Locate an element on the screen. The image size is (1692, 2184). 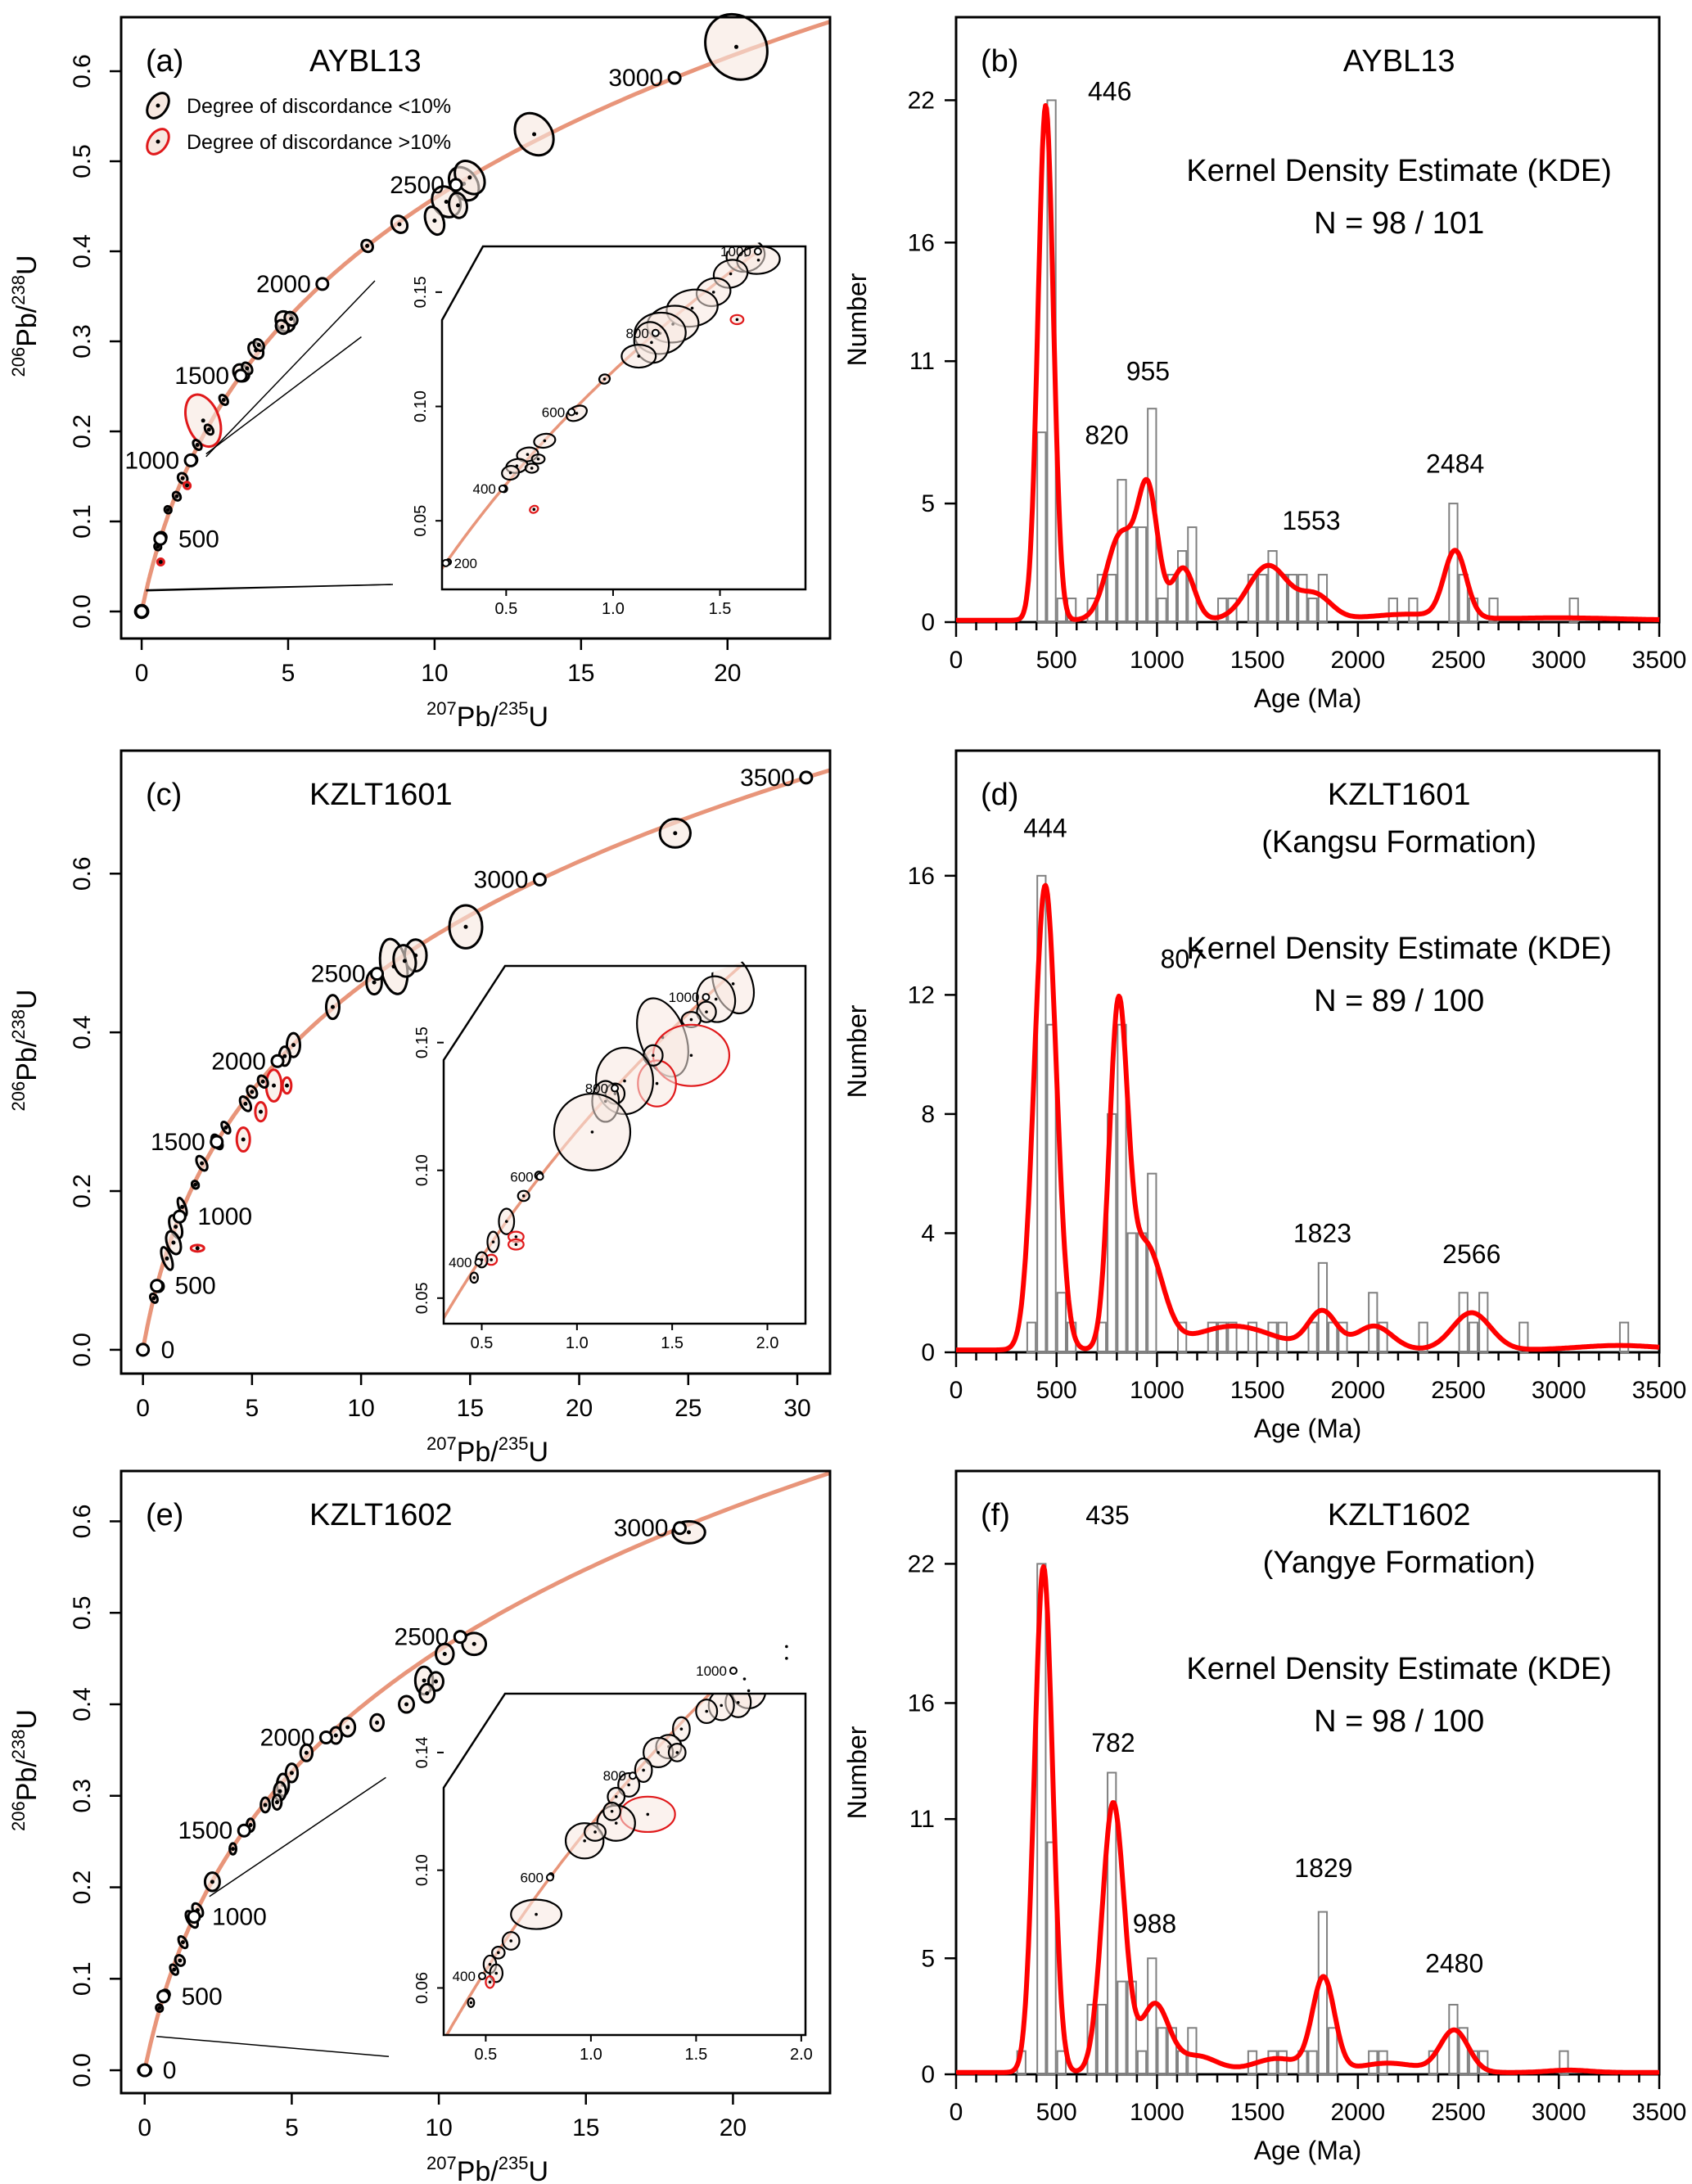
x-tick-label: 10 is located at coordinates (434, 673).